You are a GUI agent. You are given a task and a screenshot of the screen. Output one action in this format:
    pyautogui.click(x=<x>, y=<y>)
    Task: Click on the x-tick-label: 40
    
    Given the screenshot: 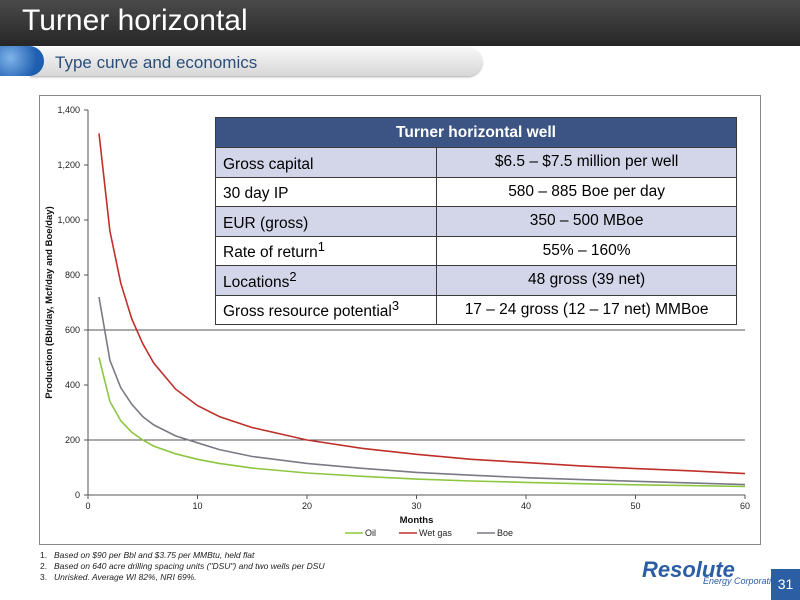 What is the action you would take?
    pyautogui.click(x=526, y=506)
    